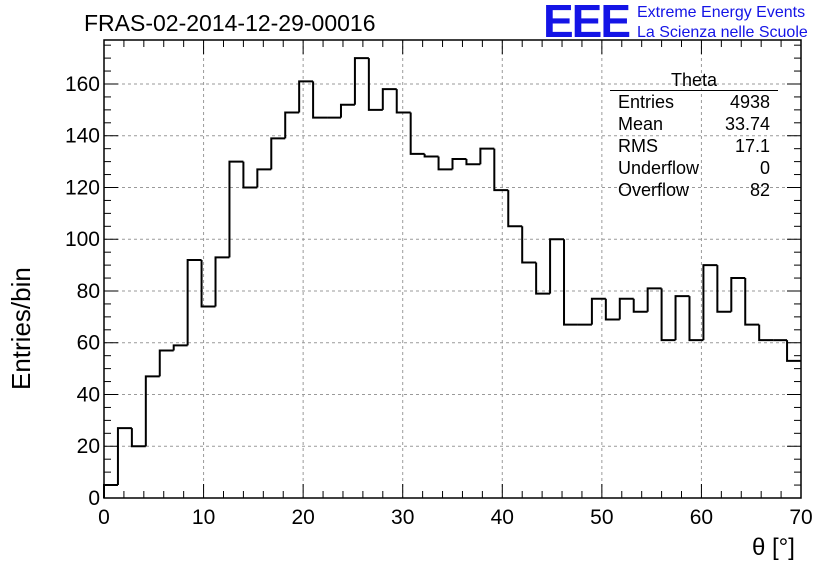  Describe the element at coordinates (694, 102) in the screenshot. I see `stats-row-entries: Entries 4938` at that location.